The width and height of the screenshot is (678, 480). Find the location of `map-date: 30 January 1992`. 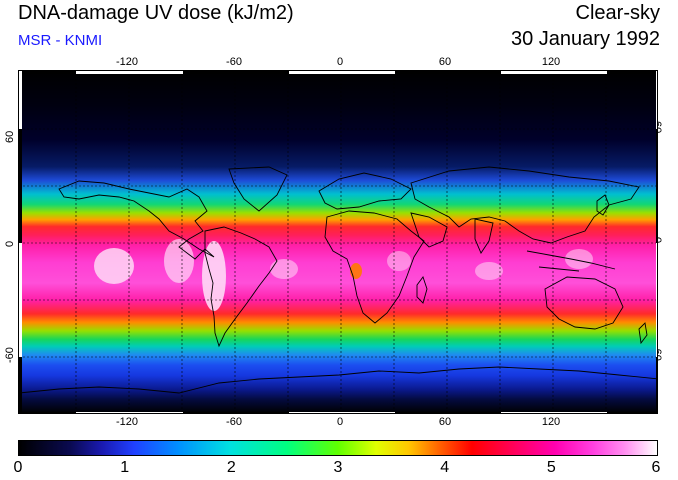

map-date: 30 January 1992 is located at coordinates (585, 39).